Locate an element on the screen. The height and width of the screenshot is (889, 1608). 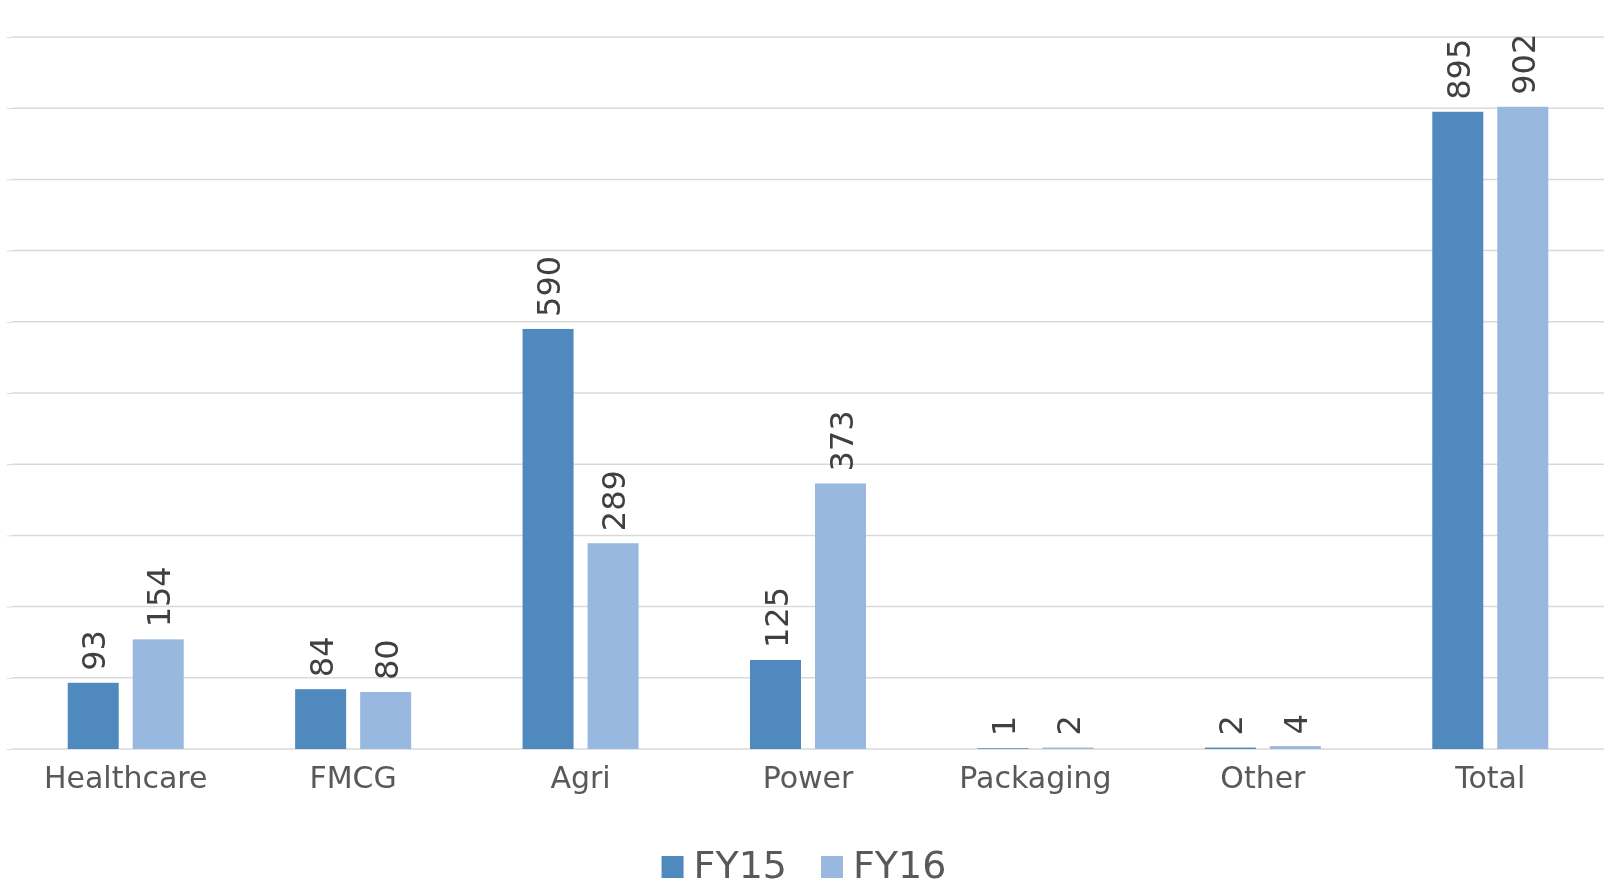
x-tick-label: FMCG is located at coordinates (353, 778).